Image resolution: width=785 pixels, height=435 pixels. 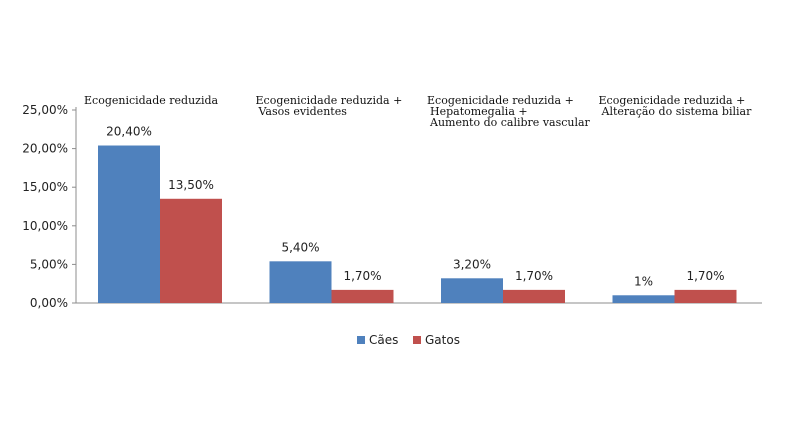 I want to click on legend: Cães Gatos, so click(x=408, y=340).